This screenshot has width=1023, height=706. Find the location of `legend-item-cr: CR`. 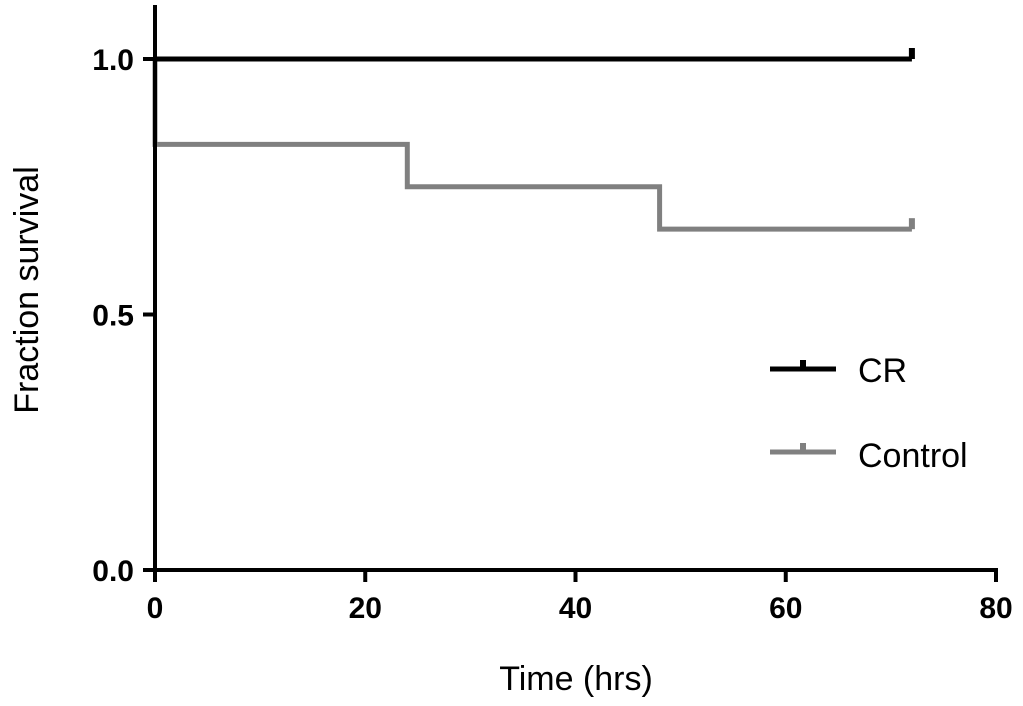

legend-item-cr: CR is located at coordinates (838, 371).